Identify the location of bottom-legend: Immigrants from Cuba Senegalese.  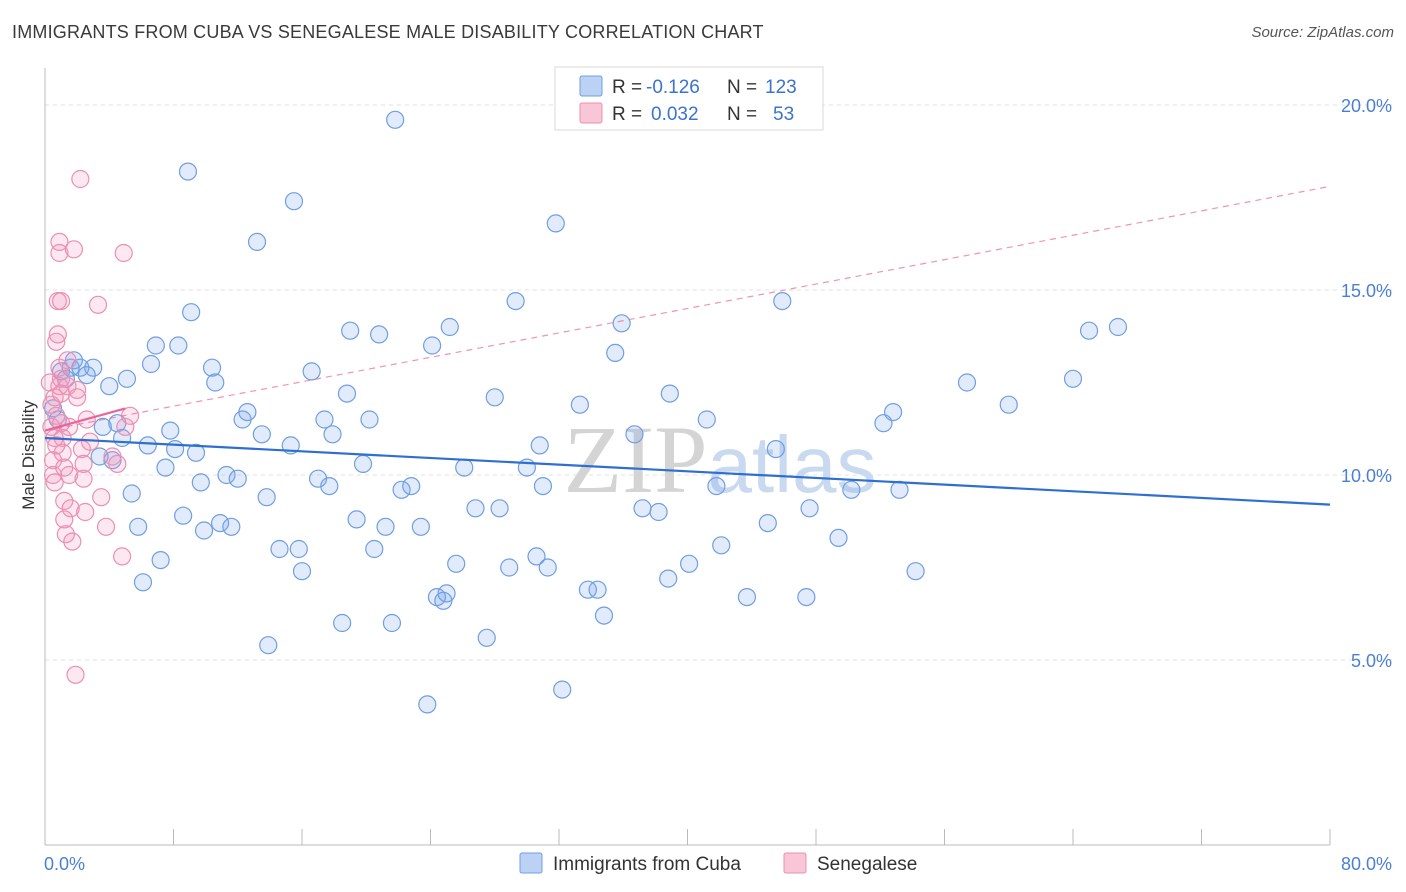
(718, 863).